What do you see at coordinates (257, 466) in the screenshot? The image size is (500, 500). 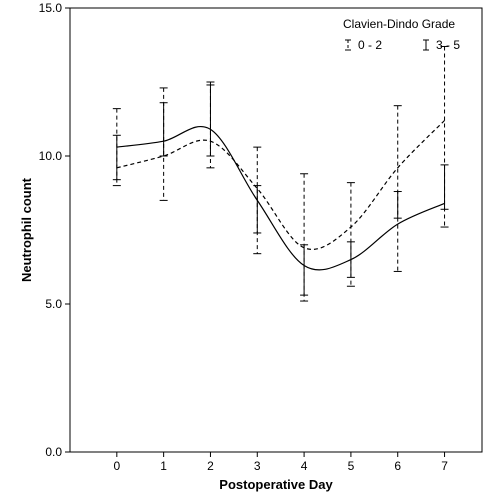 I see `x-tick-label: 3` at bounding box center [257, 466].